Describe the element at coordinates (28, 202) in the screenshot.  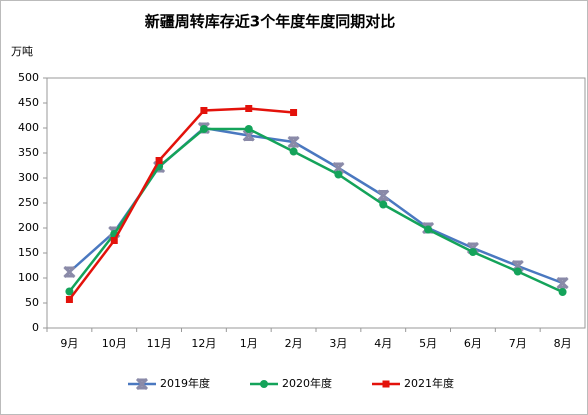
I see `y-tick-label: 250` at that location.